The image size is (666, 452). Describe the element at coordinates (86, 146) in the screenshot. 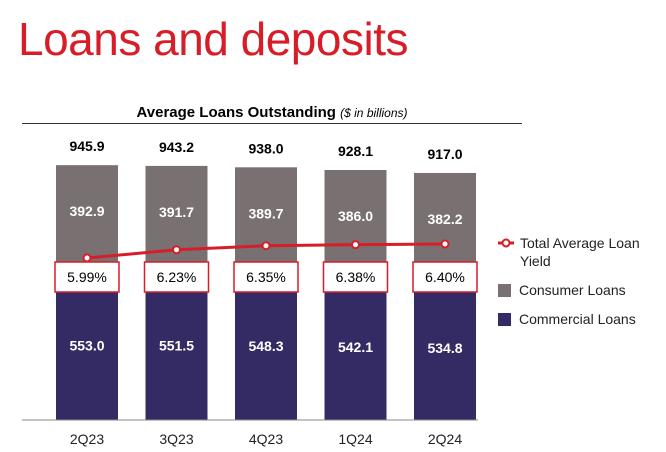

I see `label-total: 945.9` at that location.